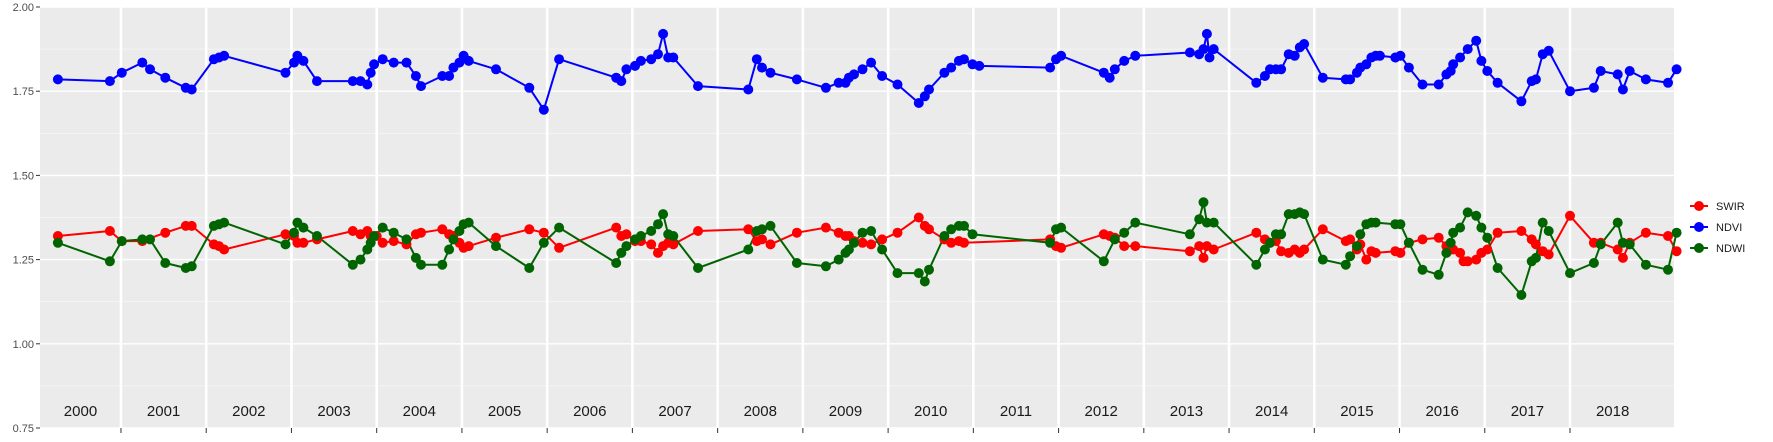  I want to click on legend-key-point, so click(1699, 227).